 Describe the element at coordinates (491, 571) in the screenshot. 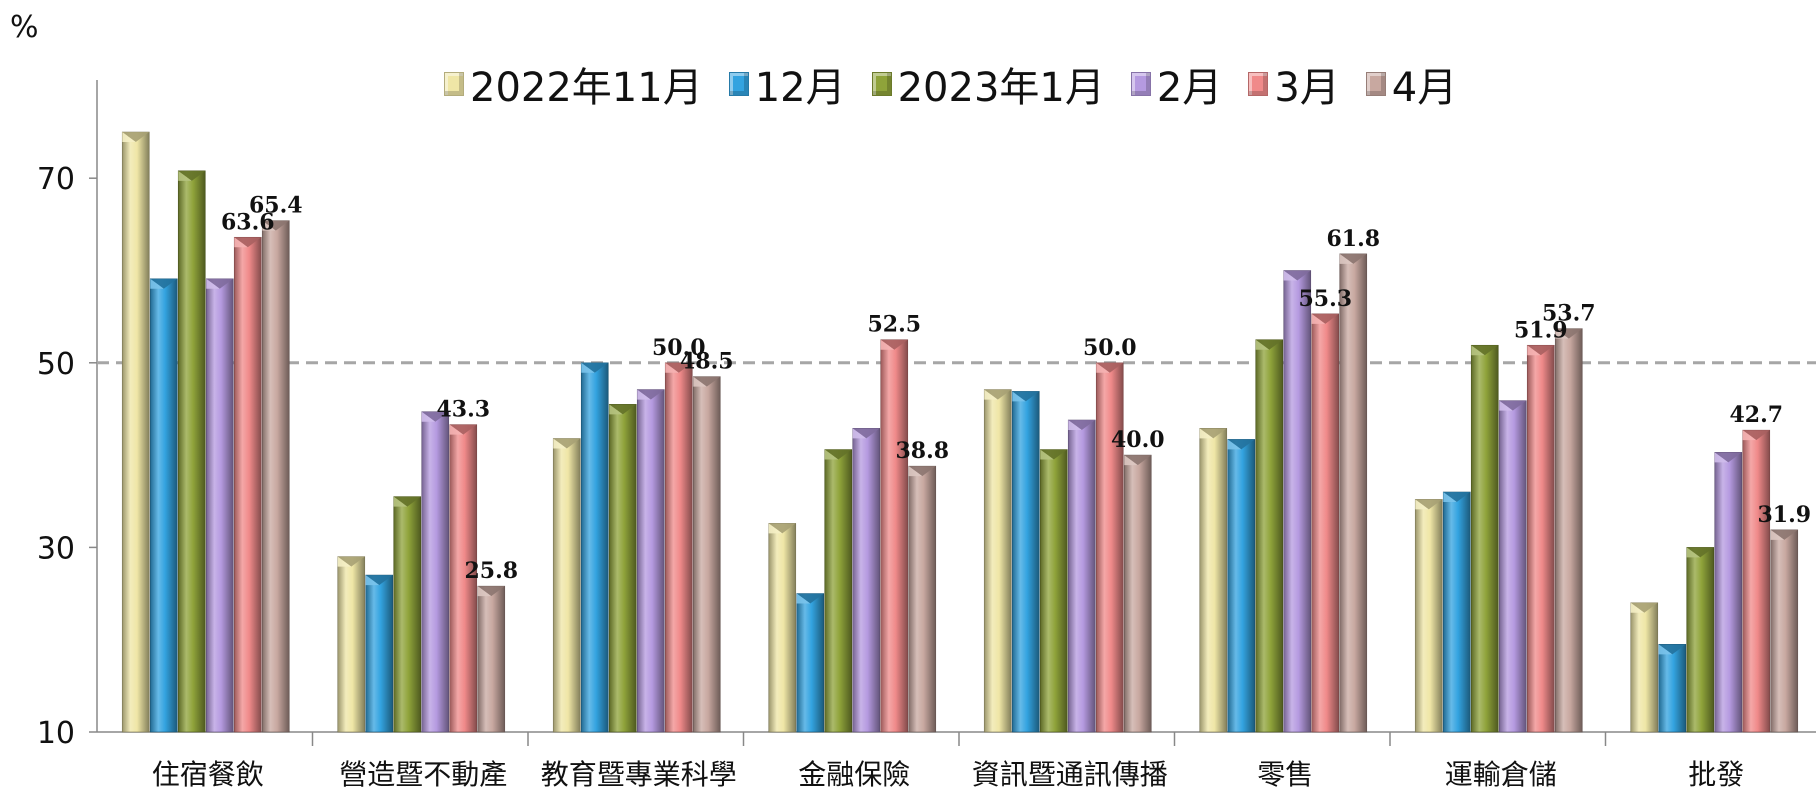

I see `data-label: 25.8` at that location.